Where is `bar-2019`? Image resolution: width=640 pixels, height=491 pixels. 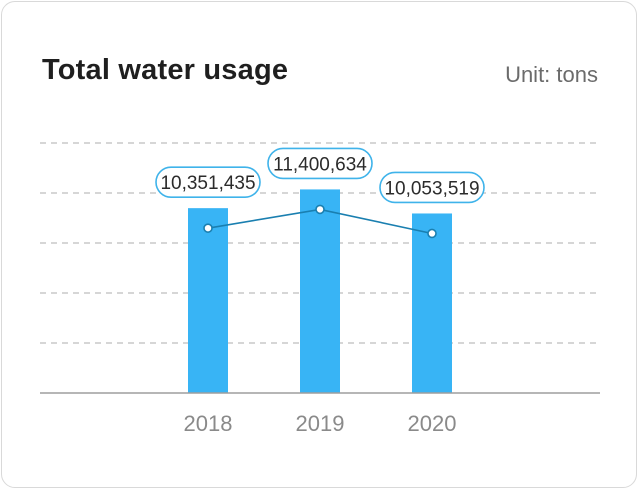 bar-2019 is located at coordinates (320, 291).